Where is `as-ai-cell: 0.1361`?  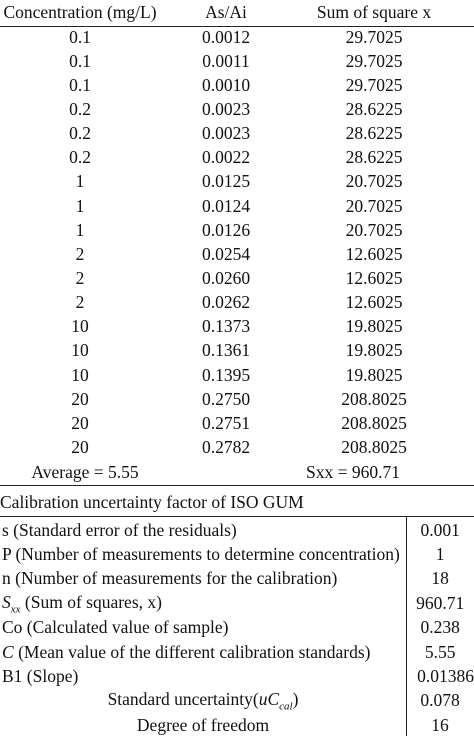
as-ai-cell: 0.1361 is located at coordinates (226, 350).